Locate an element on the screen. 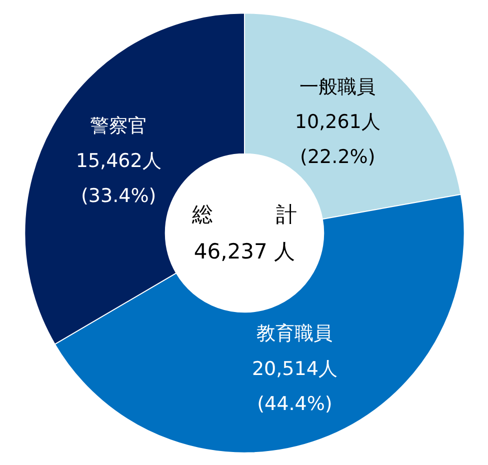 The image size is (488, 465). slice-label: 一般職員 is located at coordinates (338, 87).